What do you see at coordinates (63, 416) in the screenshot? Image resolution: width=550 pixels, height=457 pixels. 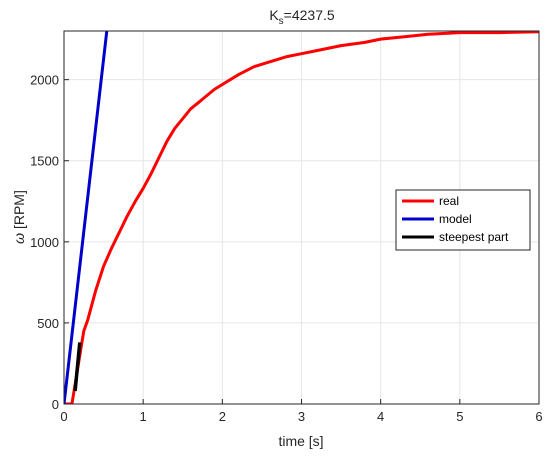 I see `x-tick-label: 0` at bounding box center [63, 416].